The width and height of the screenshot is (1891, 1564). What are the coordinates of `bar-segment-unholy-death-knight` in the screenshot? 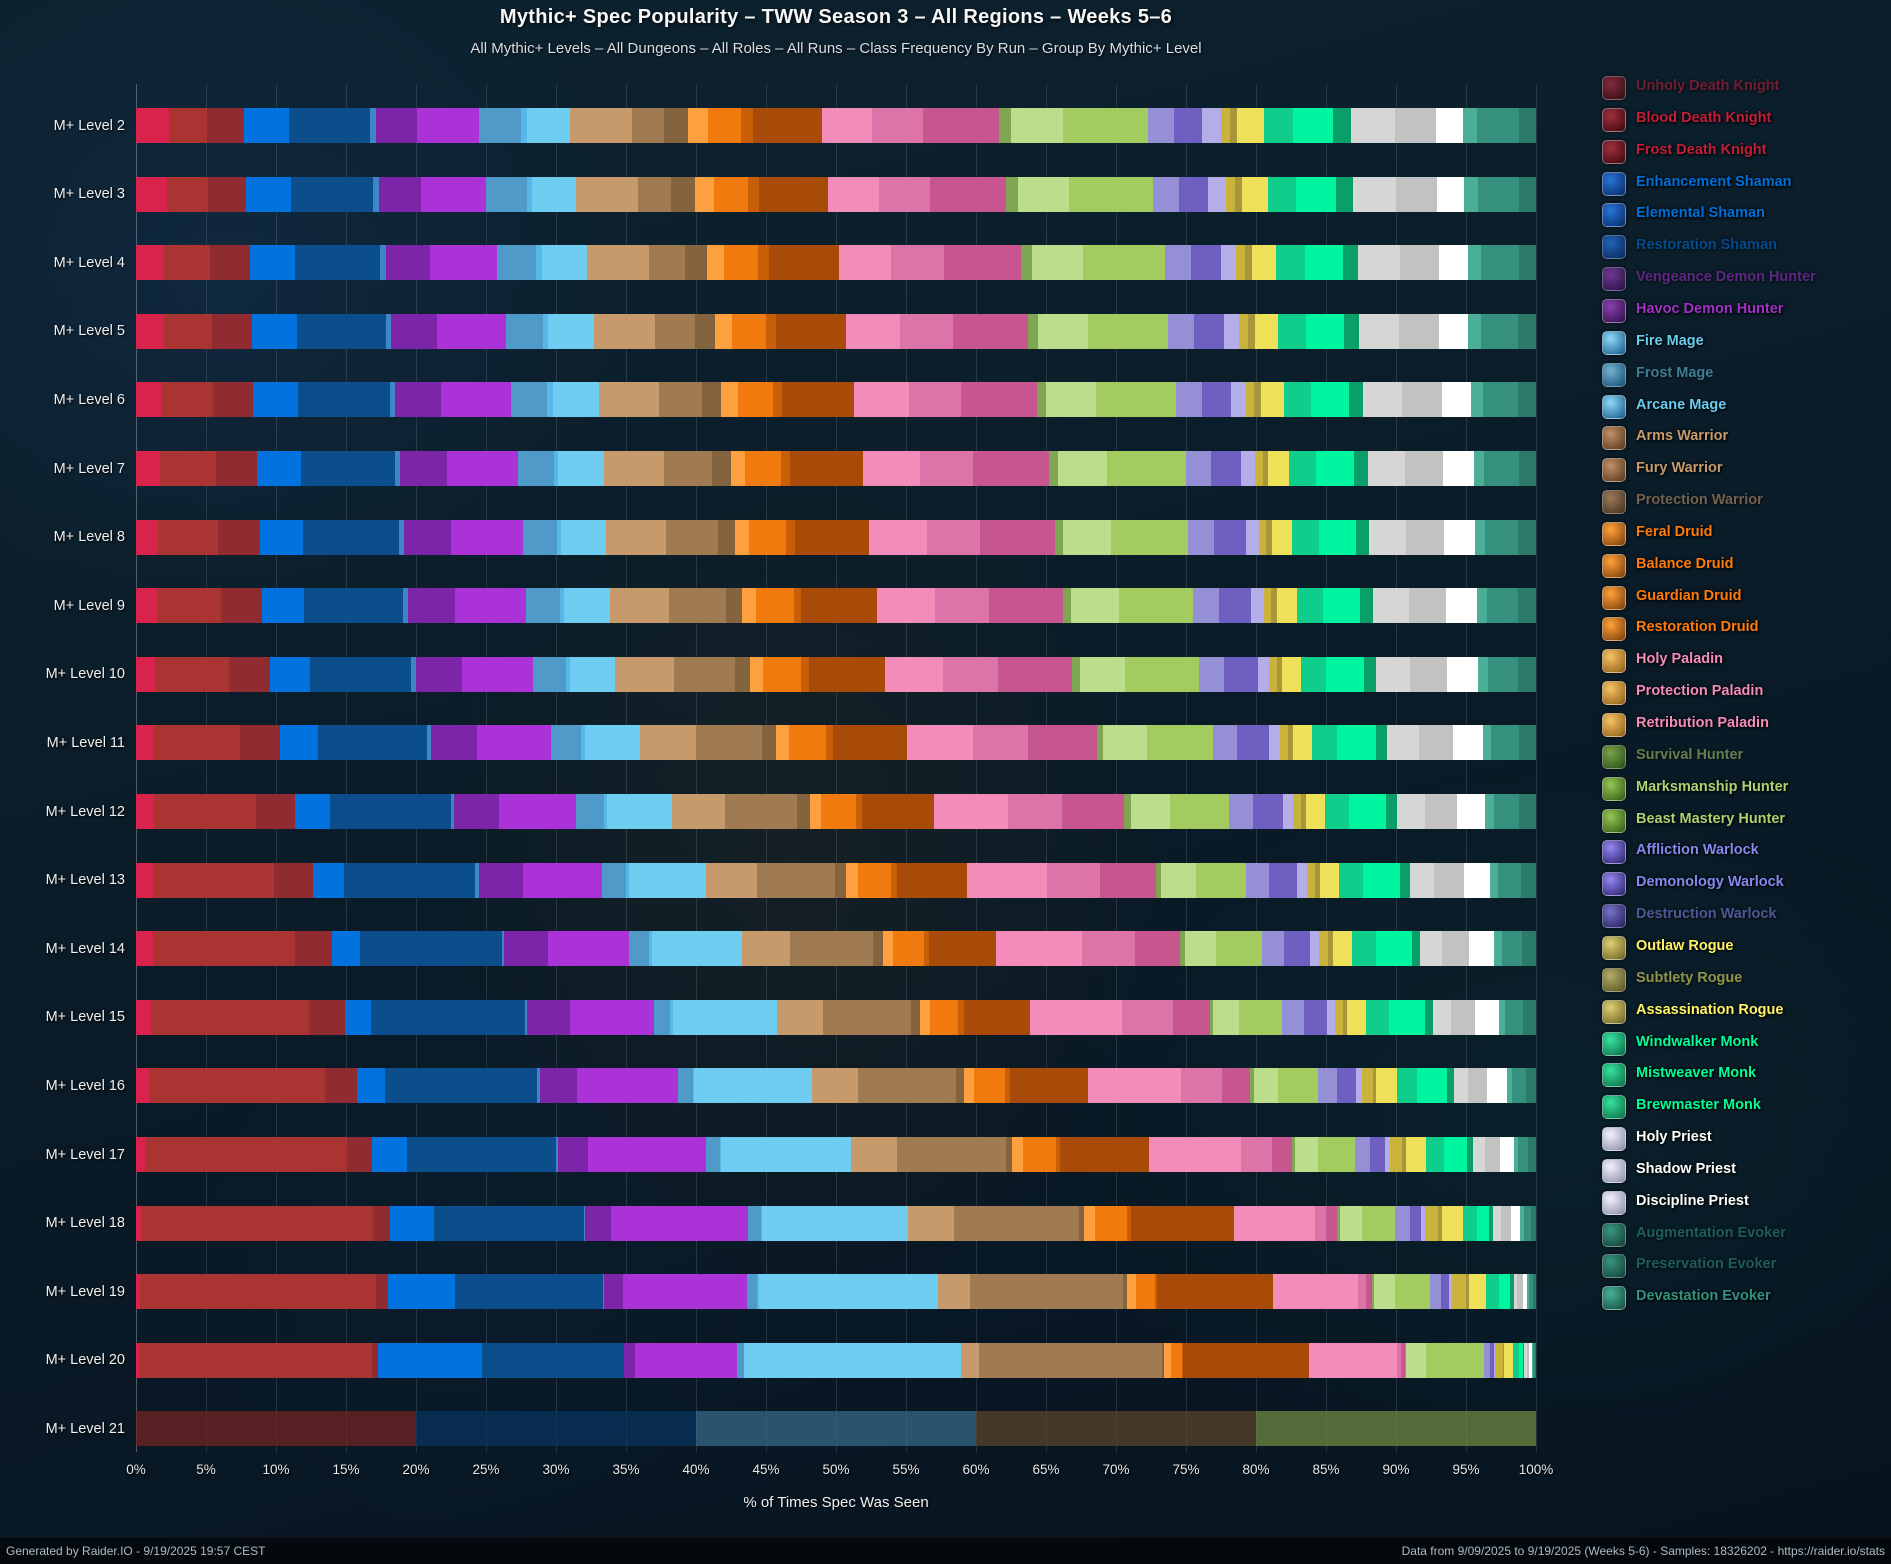 It's located at (149, 400).